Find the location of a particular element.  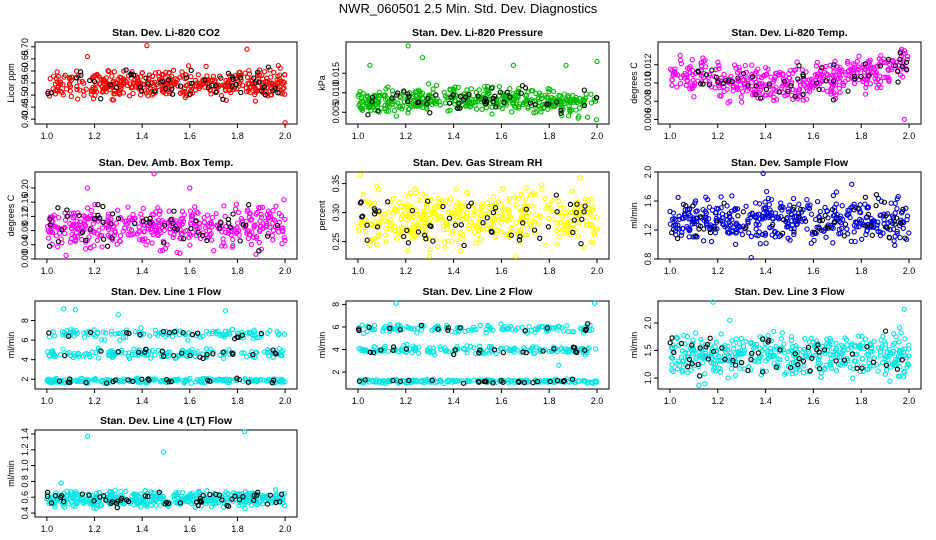

x-tick-label: 2.0 is located at coordinates (285, 401).